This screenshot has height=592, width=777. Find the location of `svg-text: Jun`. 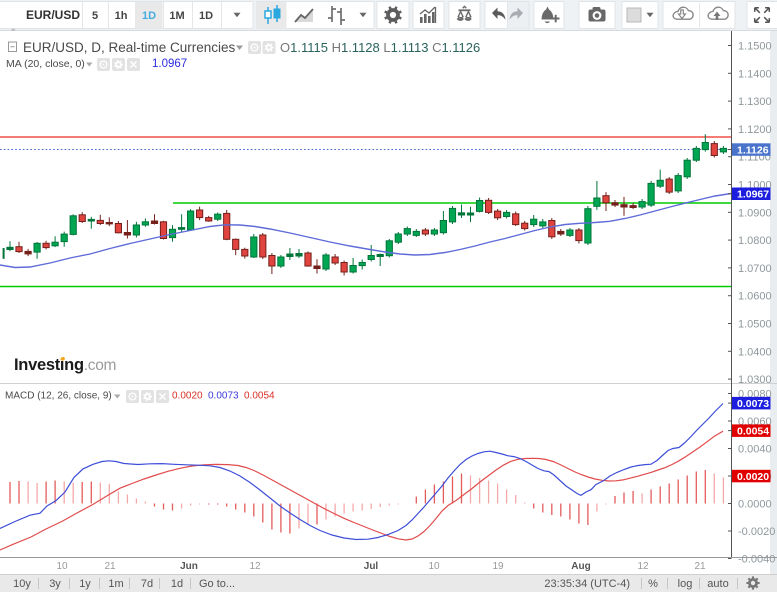

svg-text: Jun is located at coordinates (189, 566).